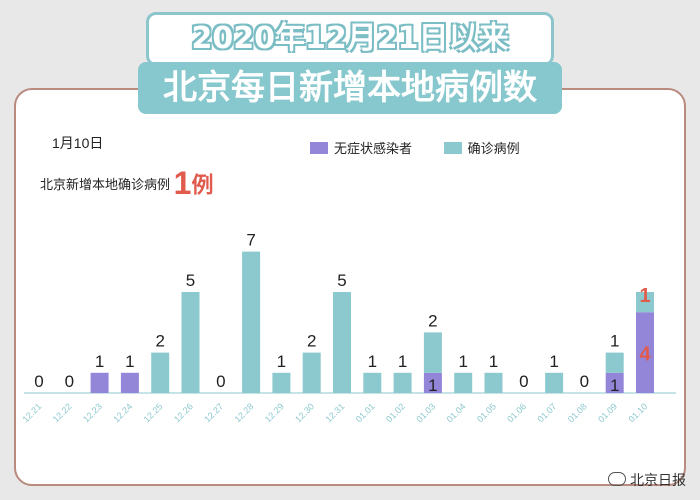 The width and height of the screenshot is (700, 500). Describe the element at coordinates (617, 479) in the screenshot. I see `wechat-icon` at that location.